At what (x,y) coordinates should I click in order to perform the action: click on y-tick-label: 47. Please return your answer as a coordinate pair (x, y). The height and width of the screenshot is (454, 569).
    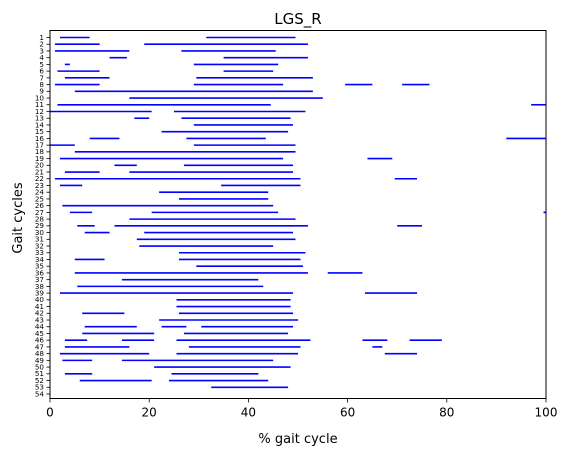
    Looking at the image, I should click on (39, 346).